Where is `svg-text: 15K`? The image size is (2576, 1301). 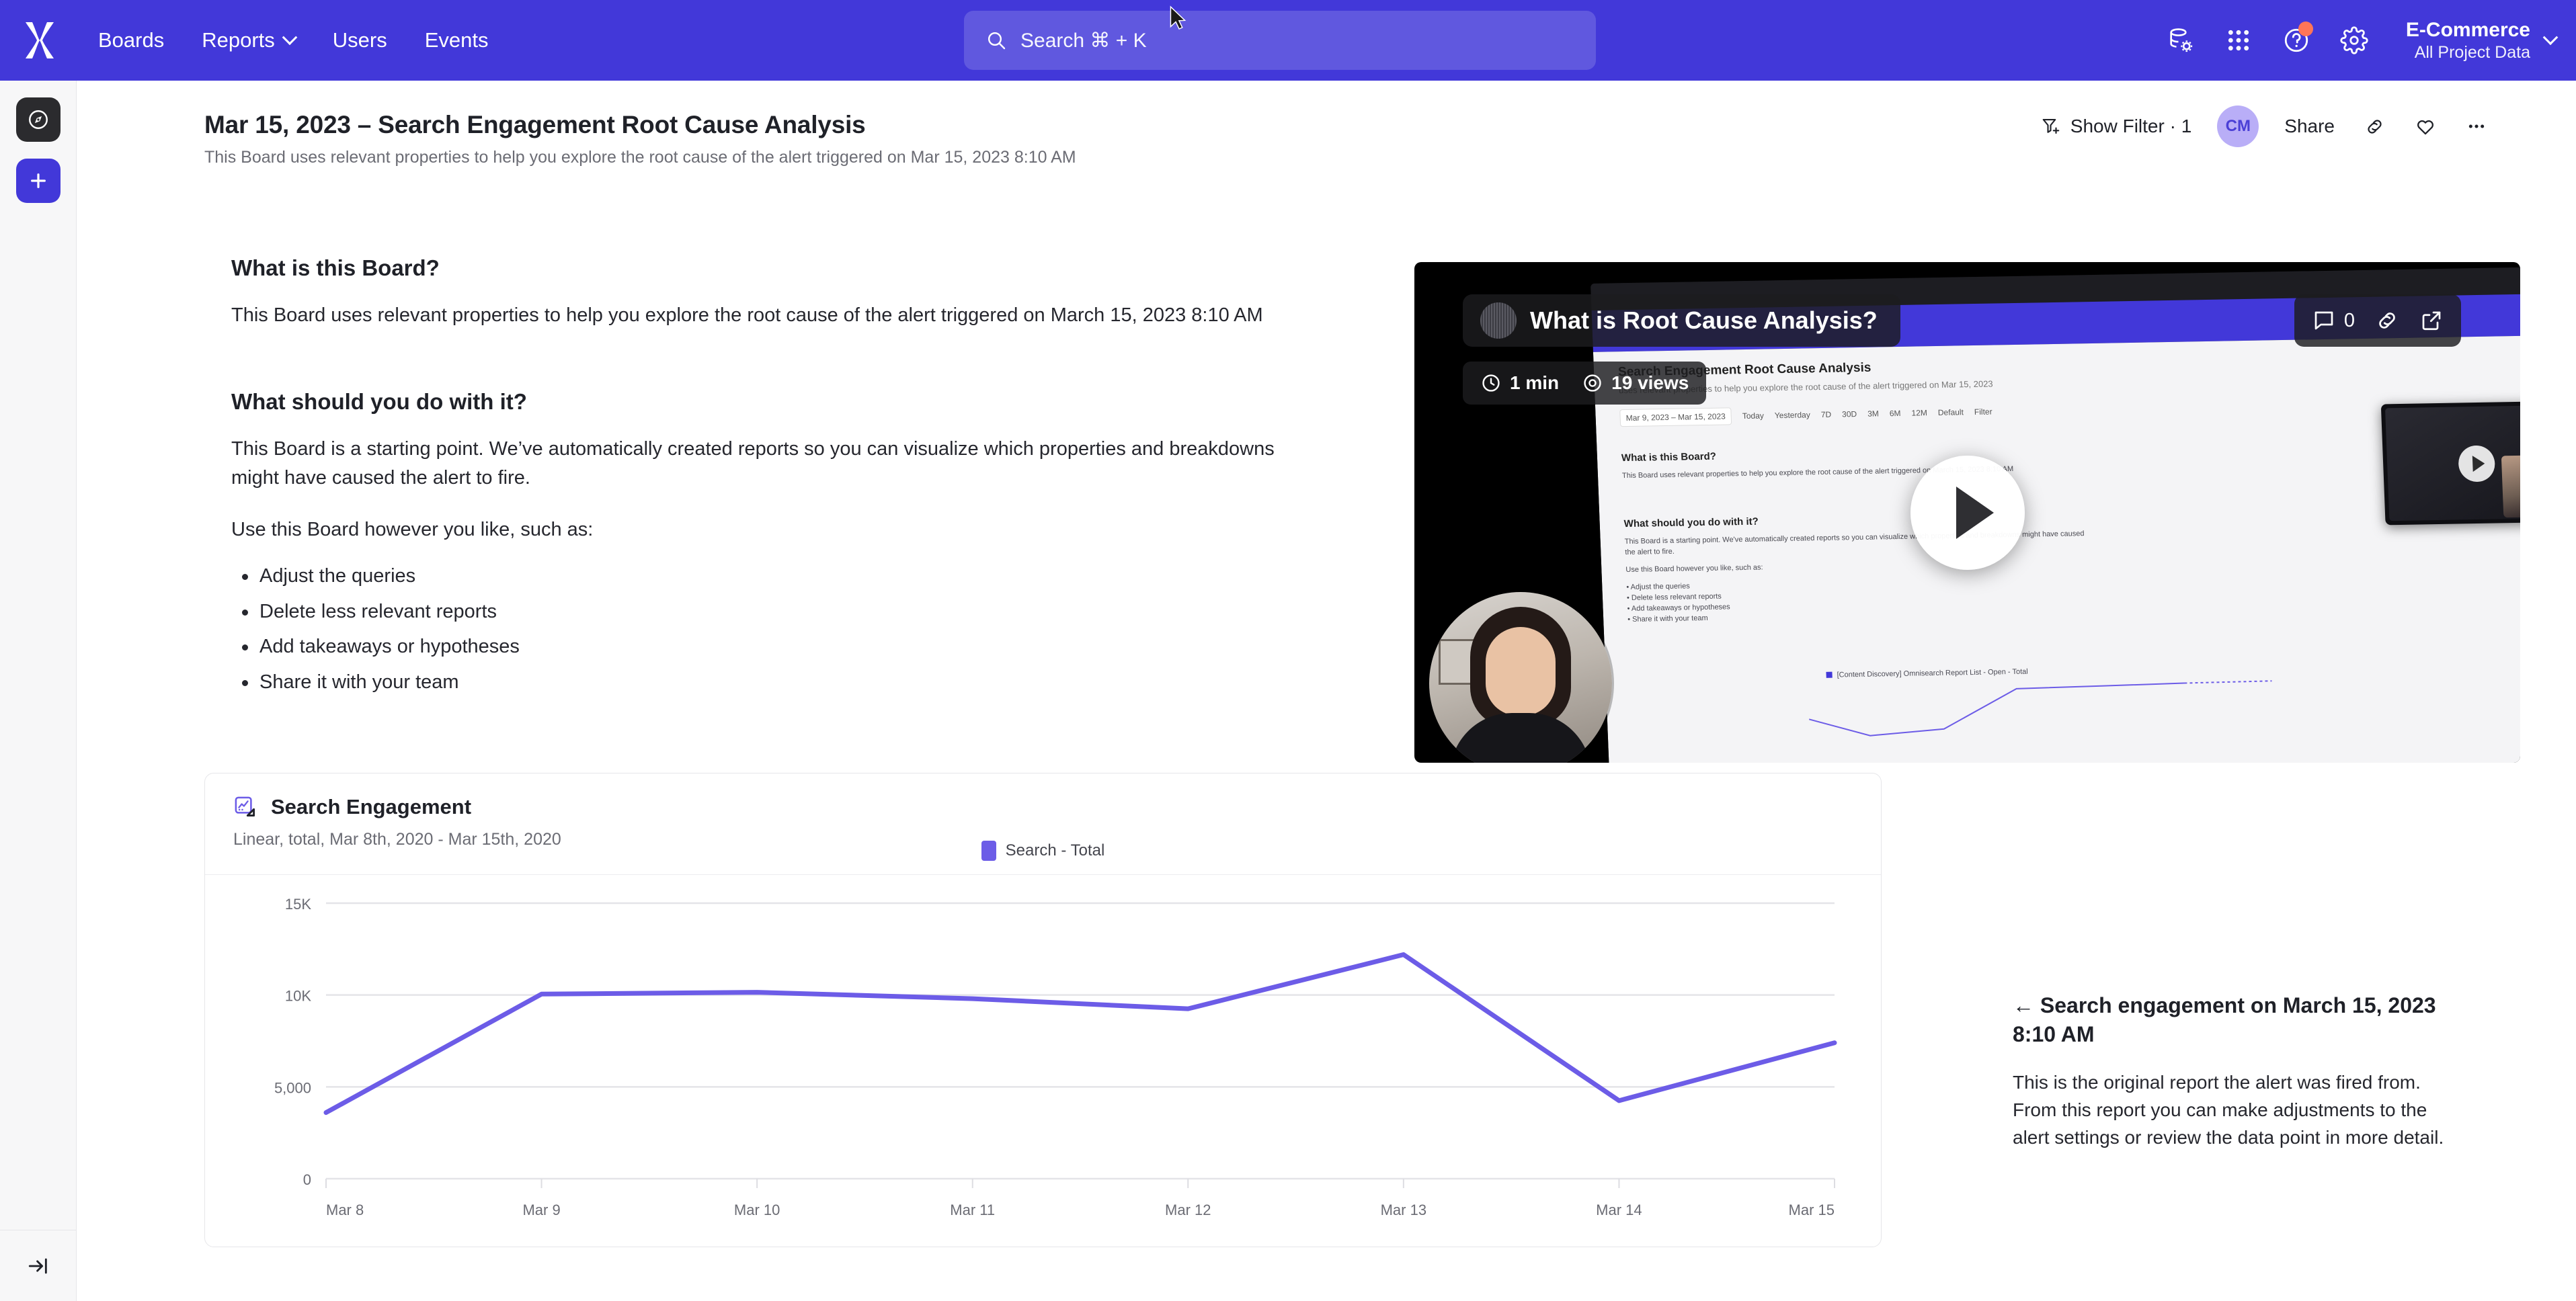 svg-text: 15K is located at coordinates (298, 904).